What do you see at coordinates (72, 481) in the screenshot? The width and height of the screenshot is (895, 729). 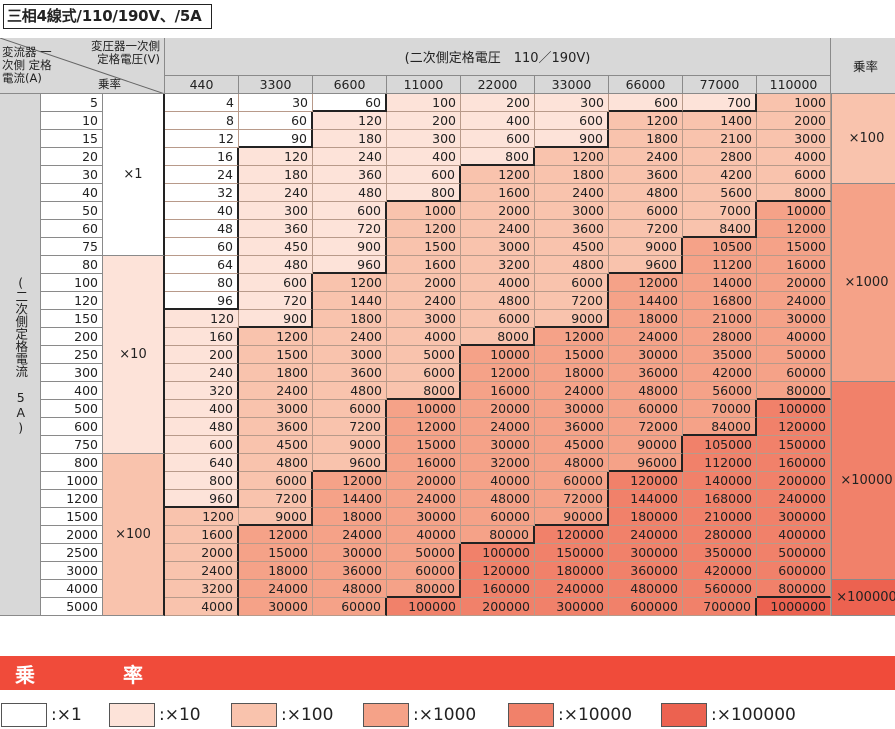 I see `ct-current: 1000` at bounding box center [72, 481].